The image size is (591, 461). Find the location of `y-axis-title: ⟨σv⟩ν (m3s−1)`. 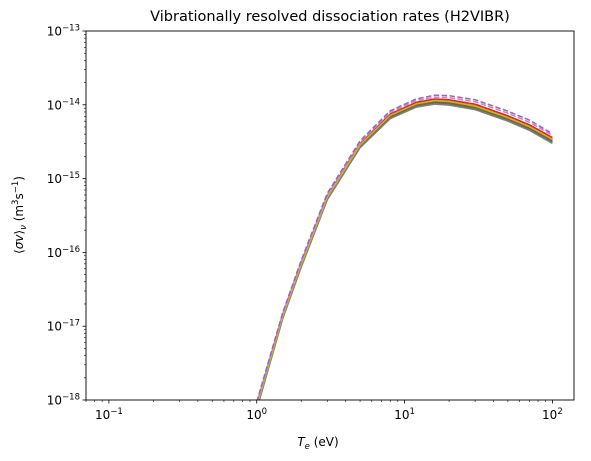

y-axis-title: ⟨σv⟩ν (m3s−1) is located at coordinates (20, 215).